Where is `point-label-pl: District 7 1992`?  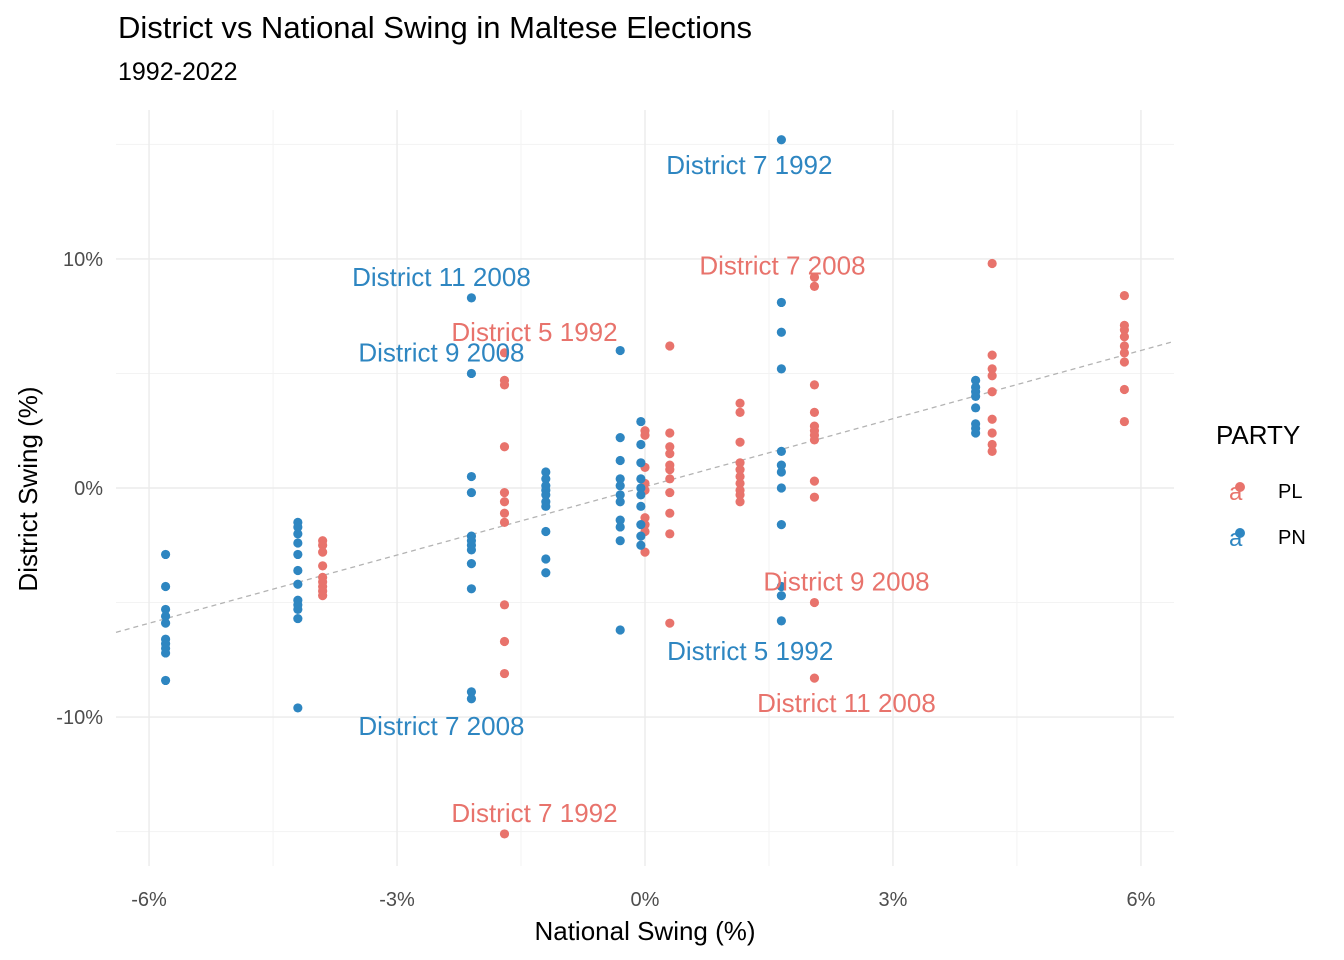
point-label-pl: District 7 1992 is located at coordinates (534, 813).